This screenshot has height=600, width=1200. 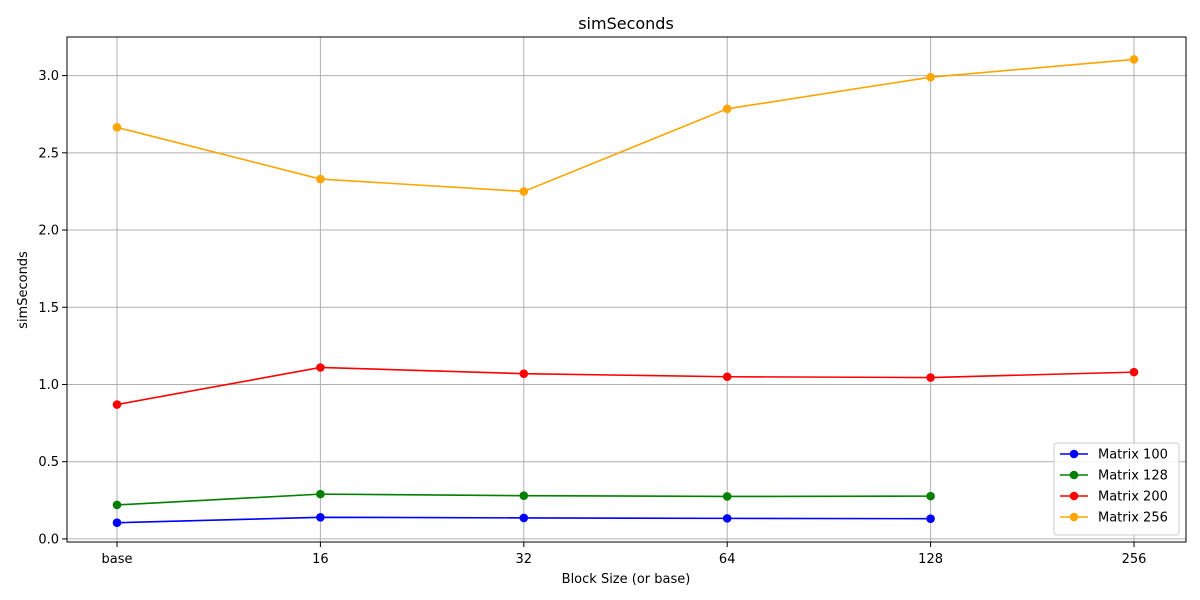 I want to click on y-tick-label: 1.5, so click(x=48, y=308).